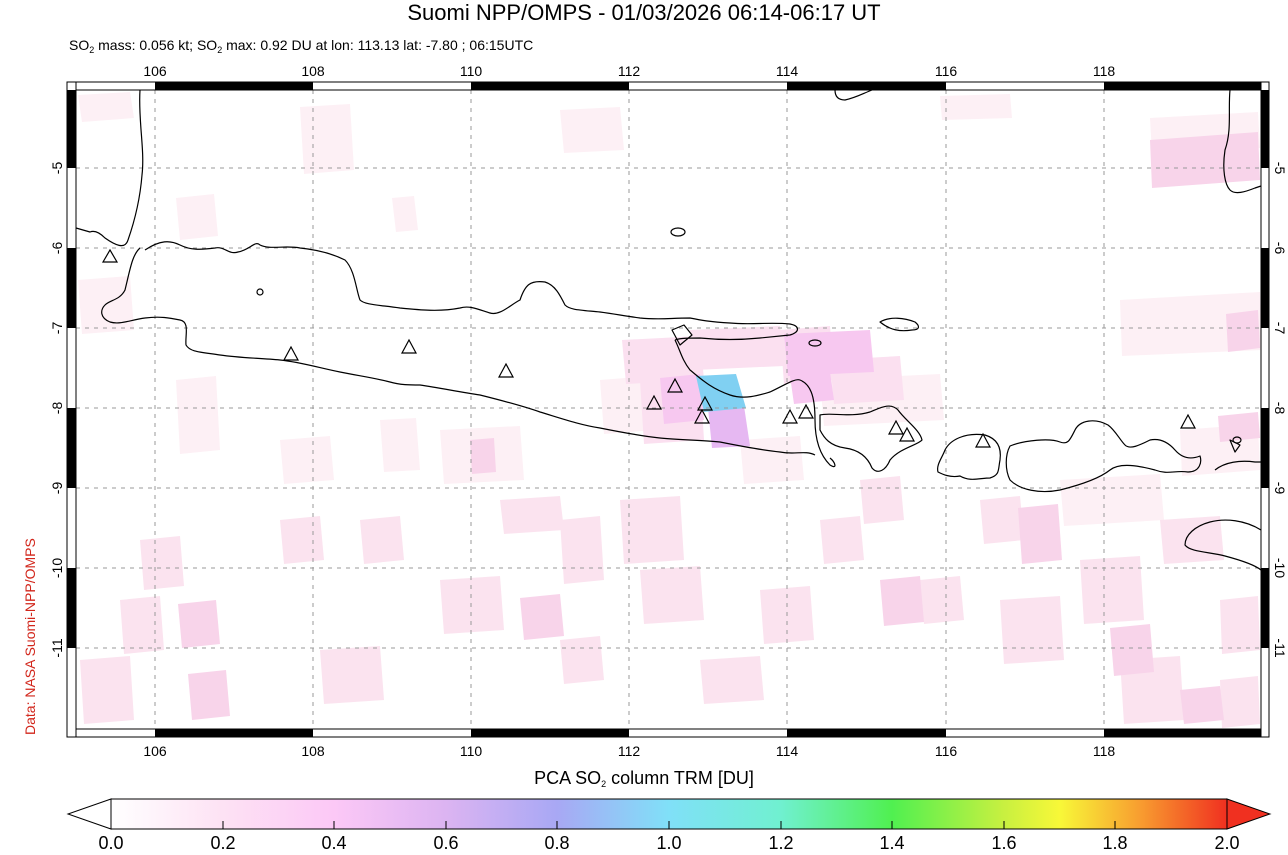  What do you see at coordinates (89, 814) in the screenshot?
I see `colorbar-under-arrow` at bounding box center [89, 814].